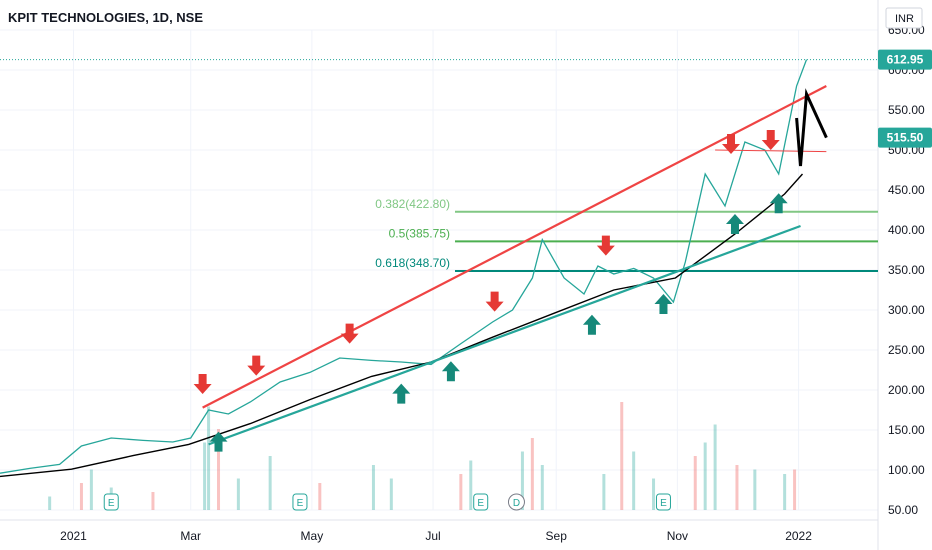 This screenshot has width=932, height=550. What do you see at coordinates (906, 190) in the screenshot?
I see `y-tick-label: 450.00` at bounding box center [906, 190].